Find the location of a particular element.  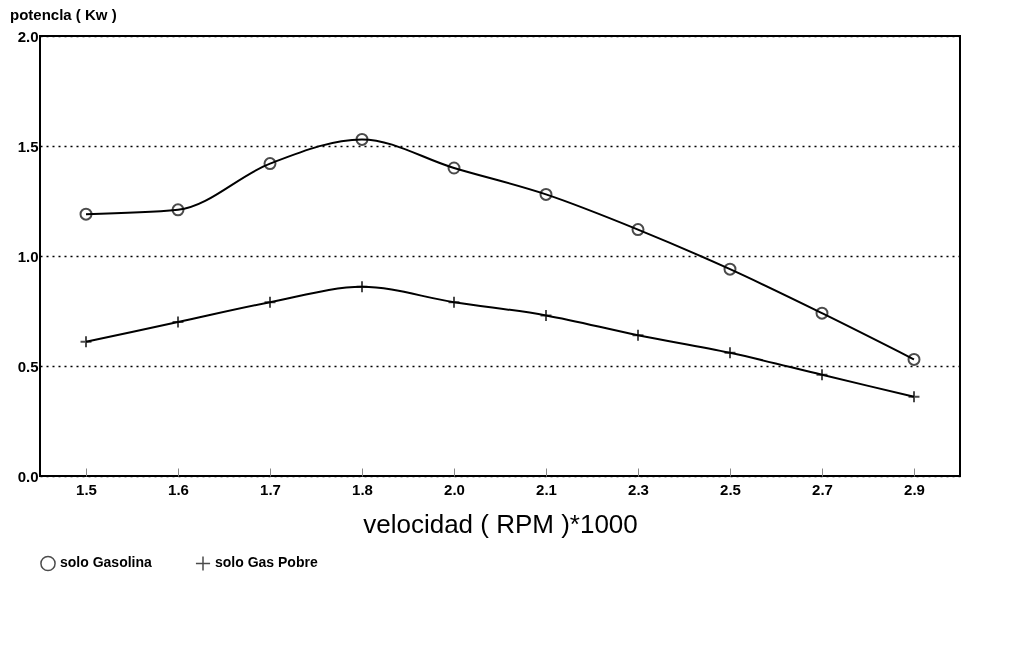

legend-label: solo Gasolina is located at coordinates (106, 562).